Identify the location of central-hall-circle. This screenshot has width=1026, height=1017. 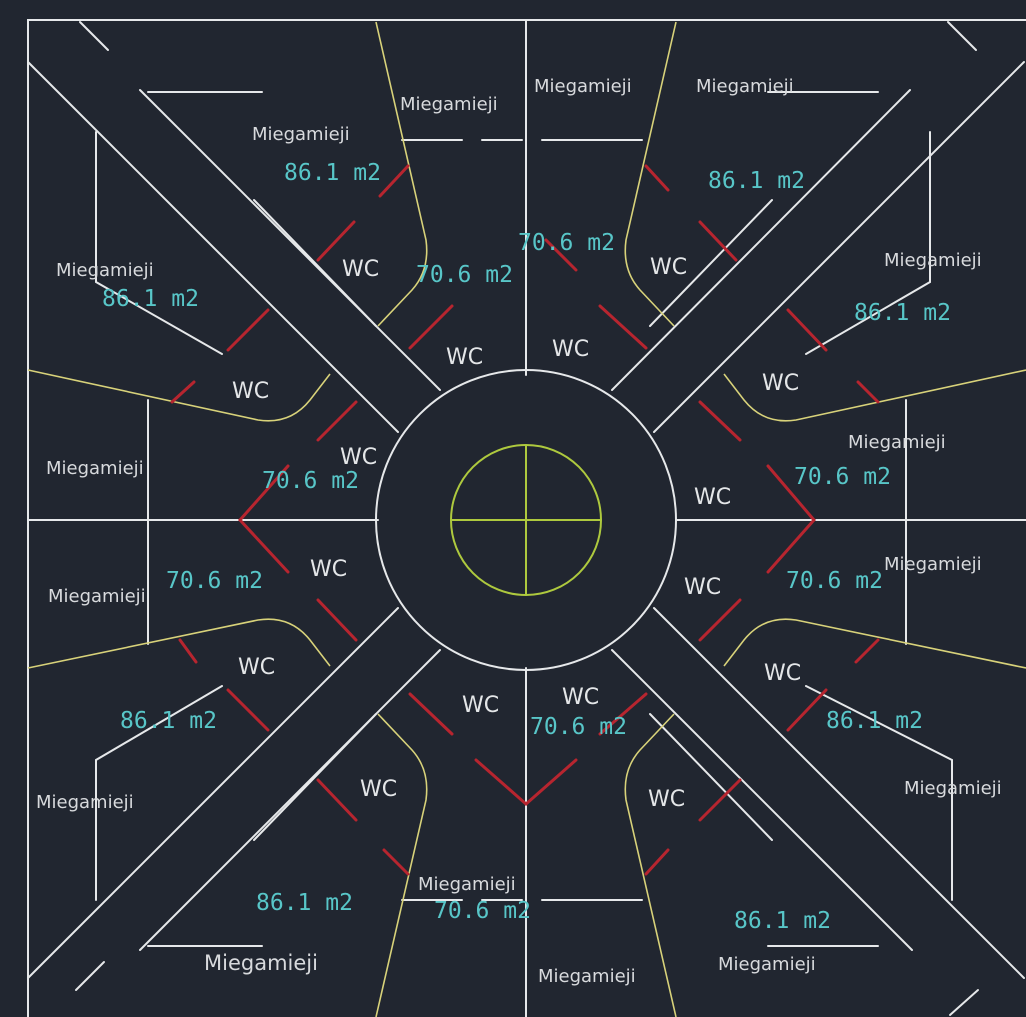
(526, 520).